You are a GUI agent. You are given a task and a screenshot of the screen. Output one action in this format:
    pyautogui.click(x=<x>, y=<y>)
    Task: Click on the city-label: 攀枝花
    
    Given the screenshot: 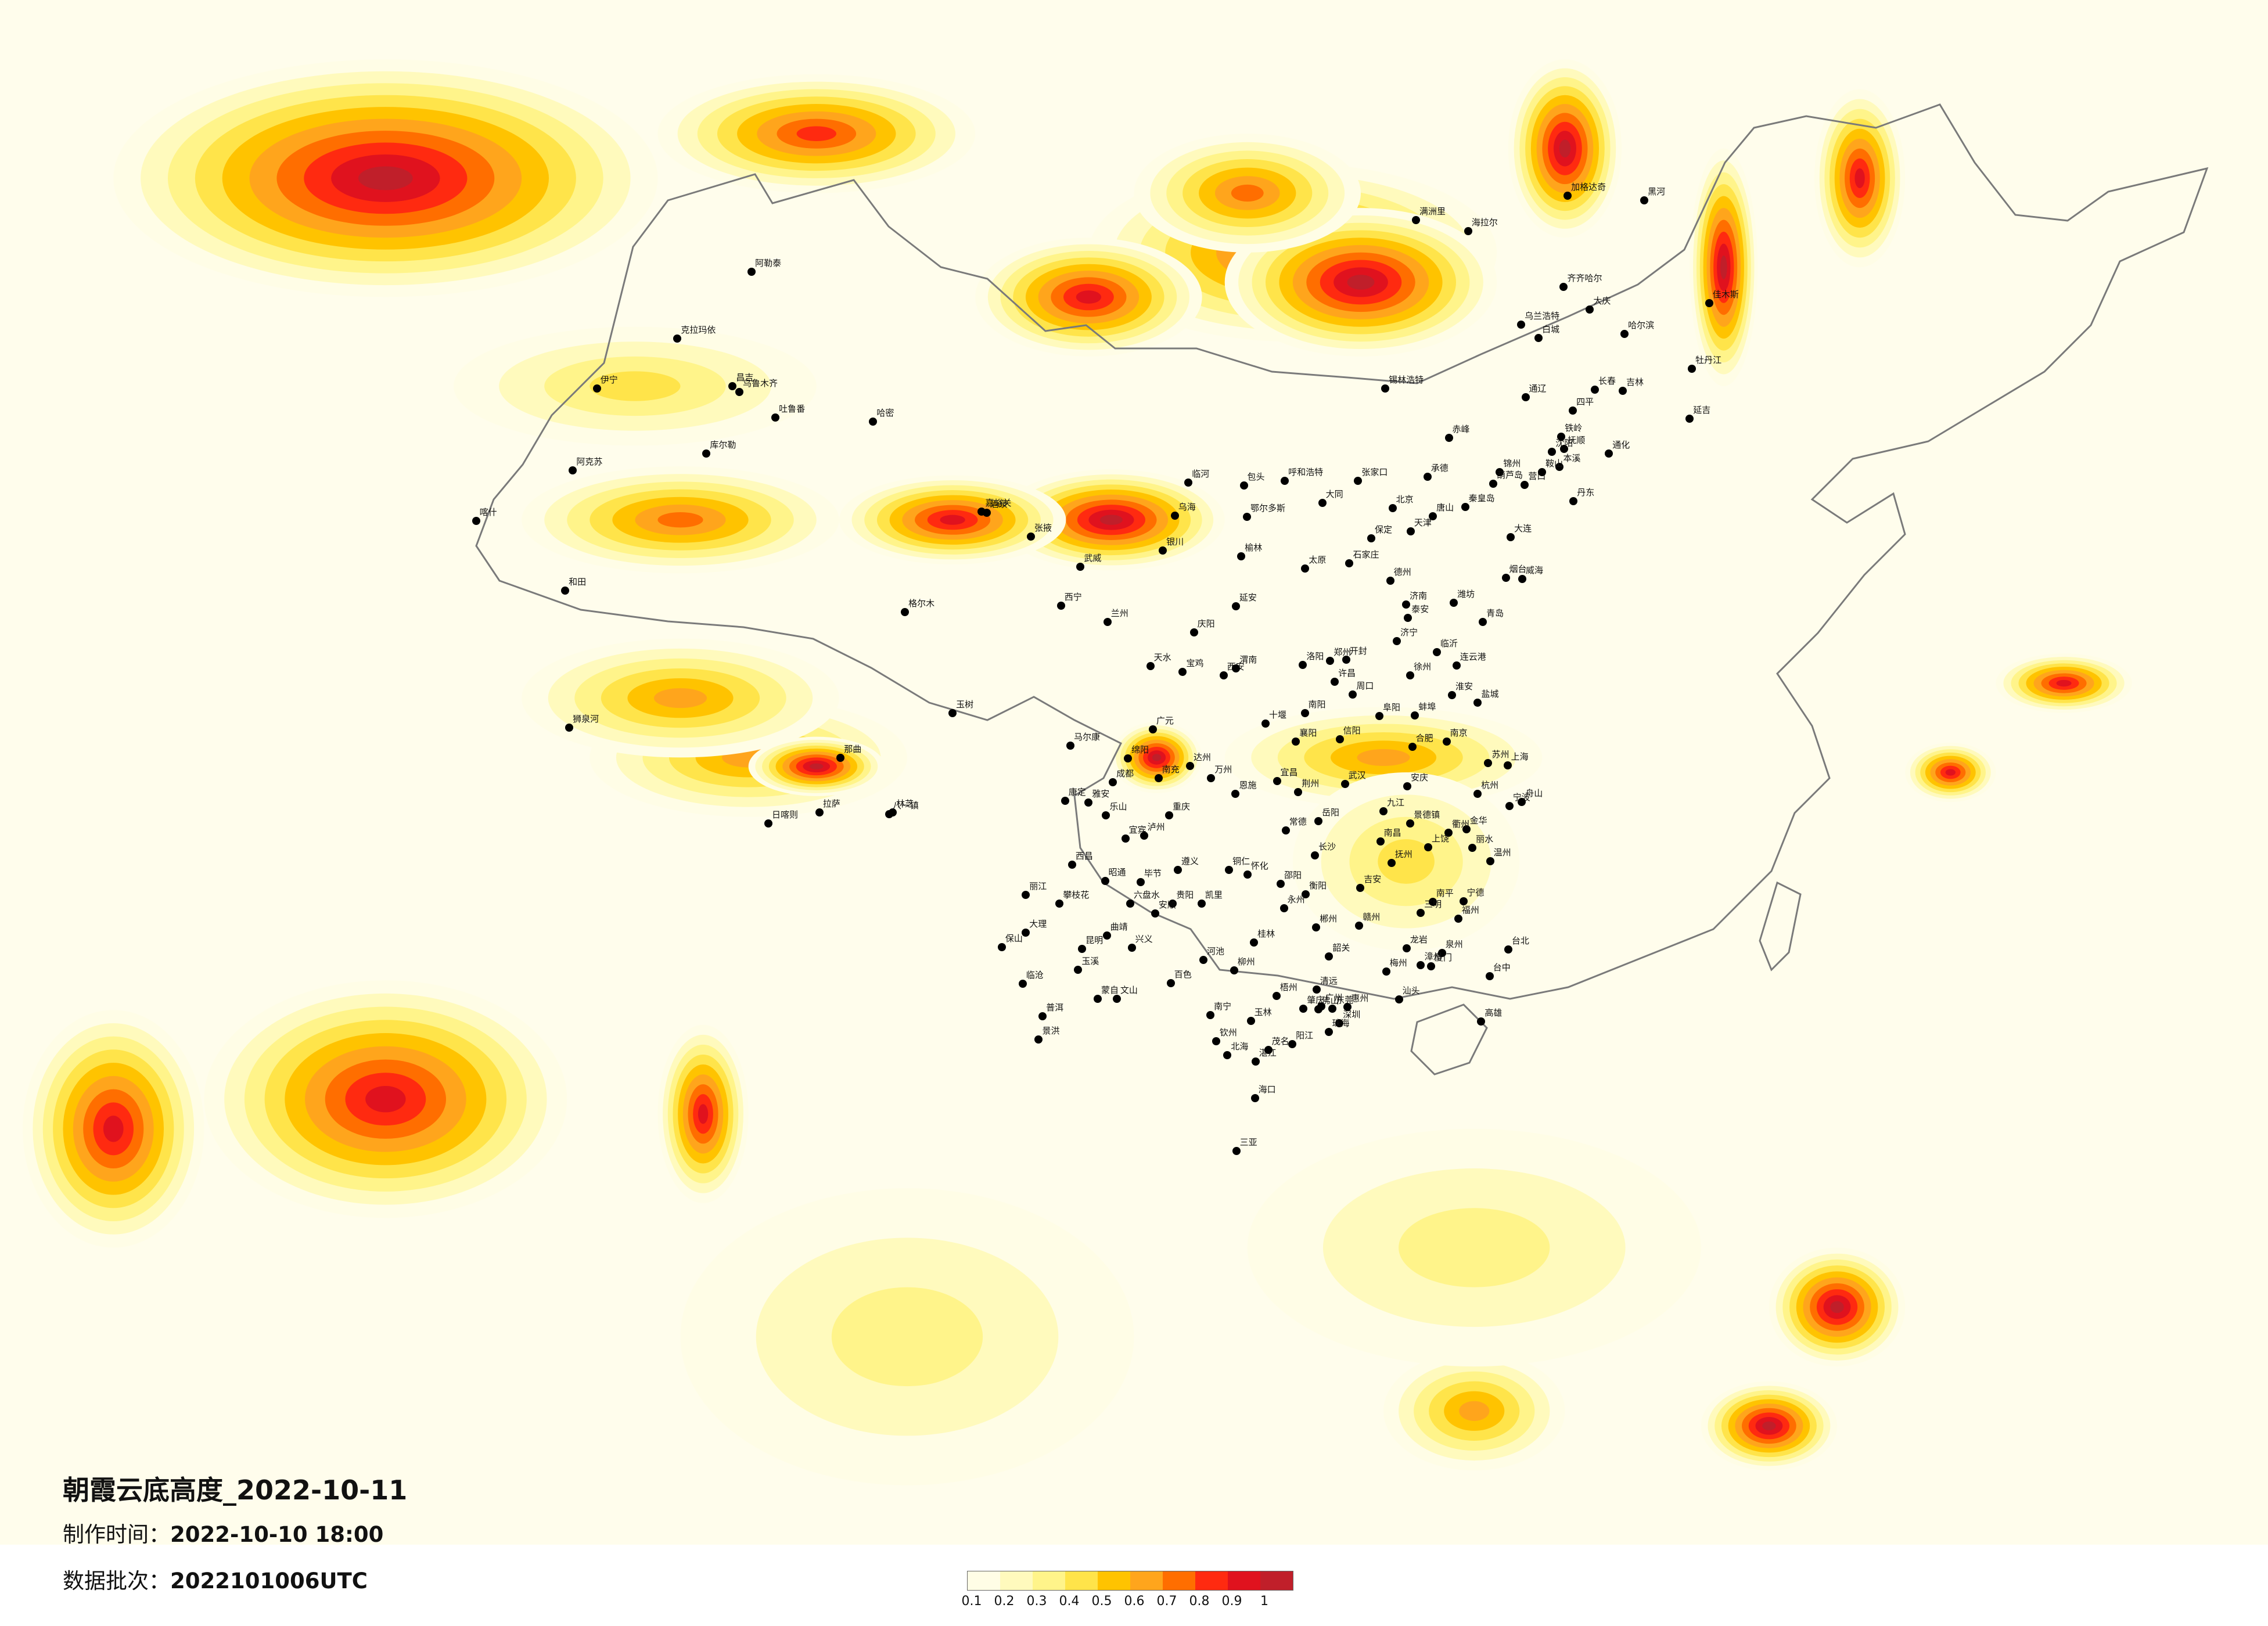 What is the action you would take?
    pyautogui.click(x=1076, y=895)
    